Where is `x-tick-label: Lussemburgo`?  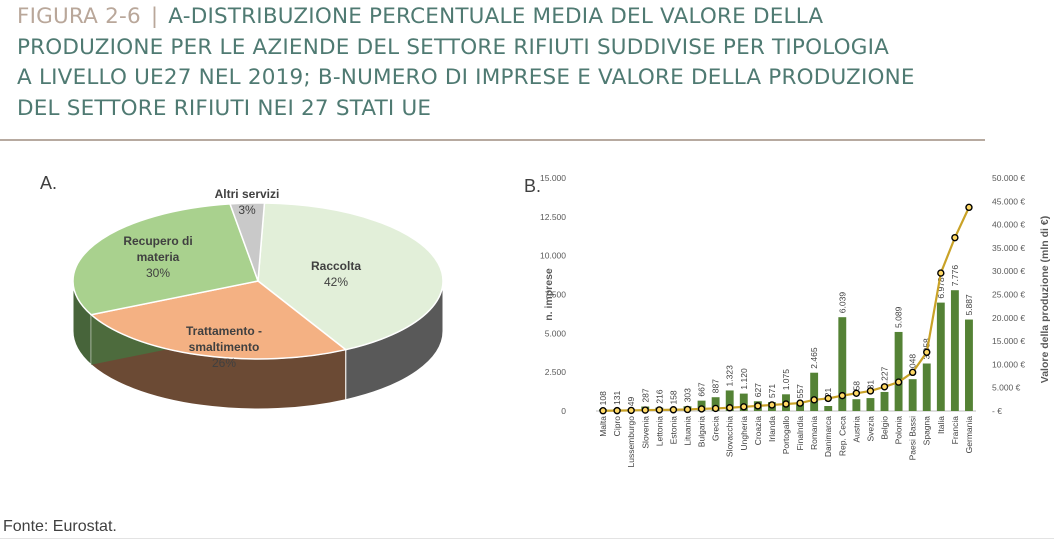
x-tick-label: Lussemburgo is located at coordinates (631, 442).